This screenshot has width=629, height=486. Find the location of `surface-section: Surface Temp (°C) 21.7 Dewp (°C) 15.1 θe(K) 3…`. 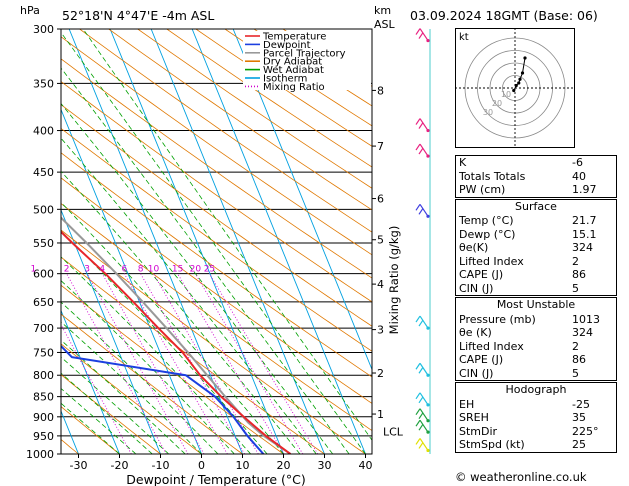

surface-section: Surface Temp (°C) 21.7 Dewp (°C) 15.1 θe(K) 3… is located at coordinates (536, 247).